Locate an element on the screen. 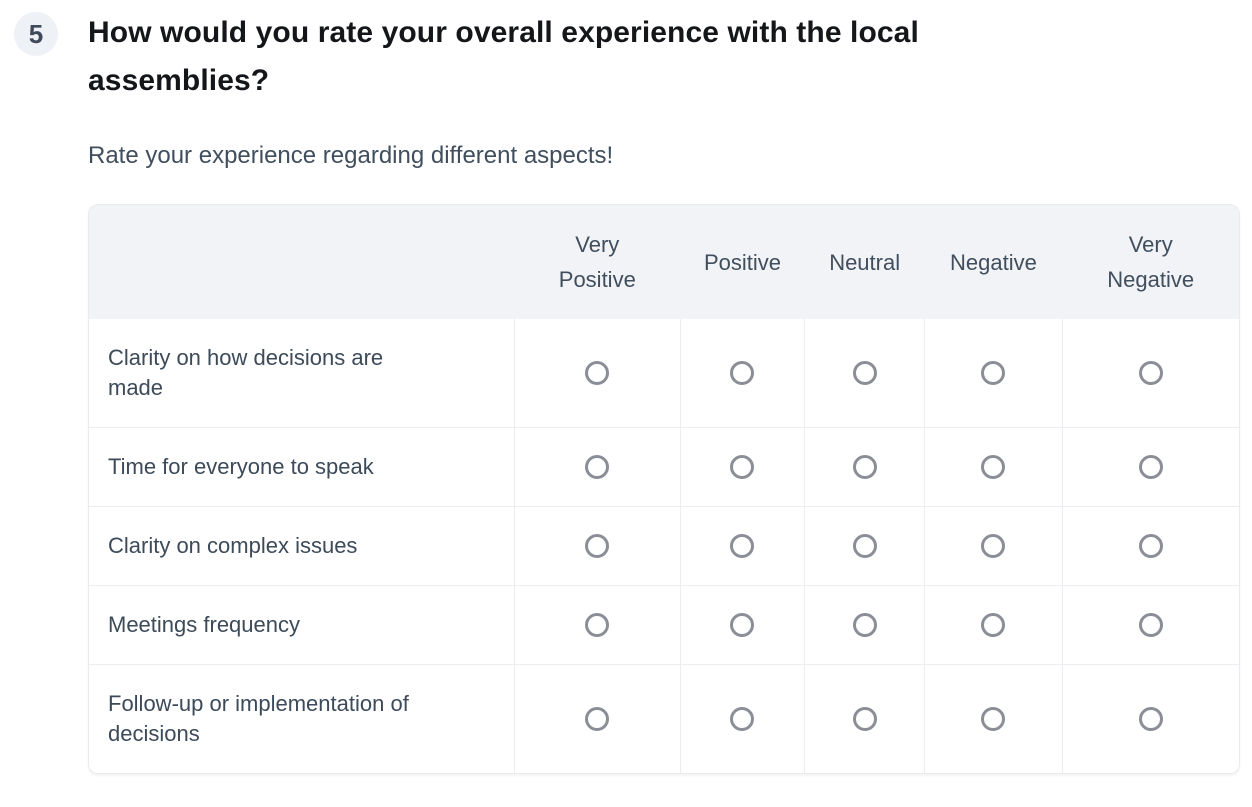  option-cell-1-positive is located at coordinates (742, 373).